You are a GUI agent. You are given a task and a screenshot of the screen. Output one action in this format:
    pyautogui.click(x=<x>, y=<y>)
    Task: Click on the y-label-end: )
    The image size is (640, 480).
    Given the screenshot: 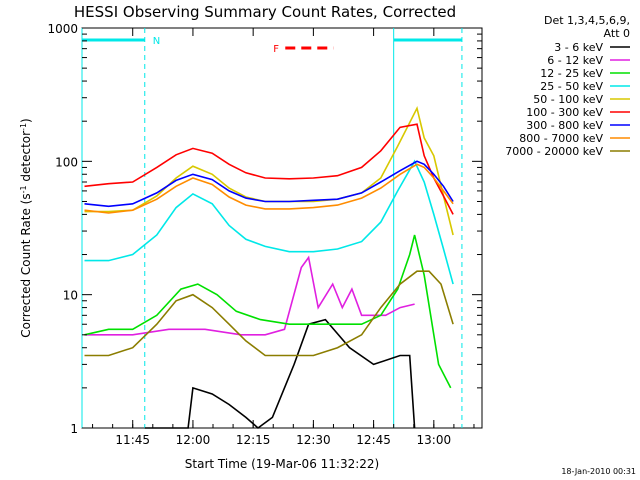 What is the action you would take?
    pyautogui.click(x=26, y=120)
    